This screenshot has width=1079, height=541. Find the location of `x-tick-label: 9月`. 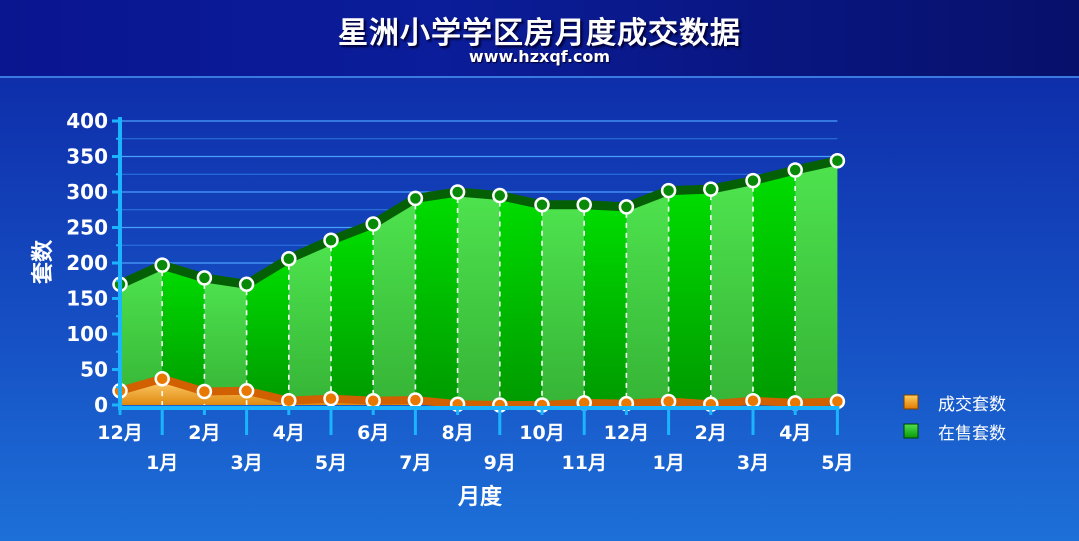

x-tick-label: 9月 is located at coordinates (500, 463).